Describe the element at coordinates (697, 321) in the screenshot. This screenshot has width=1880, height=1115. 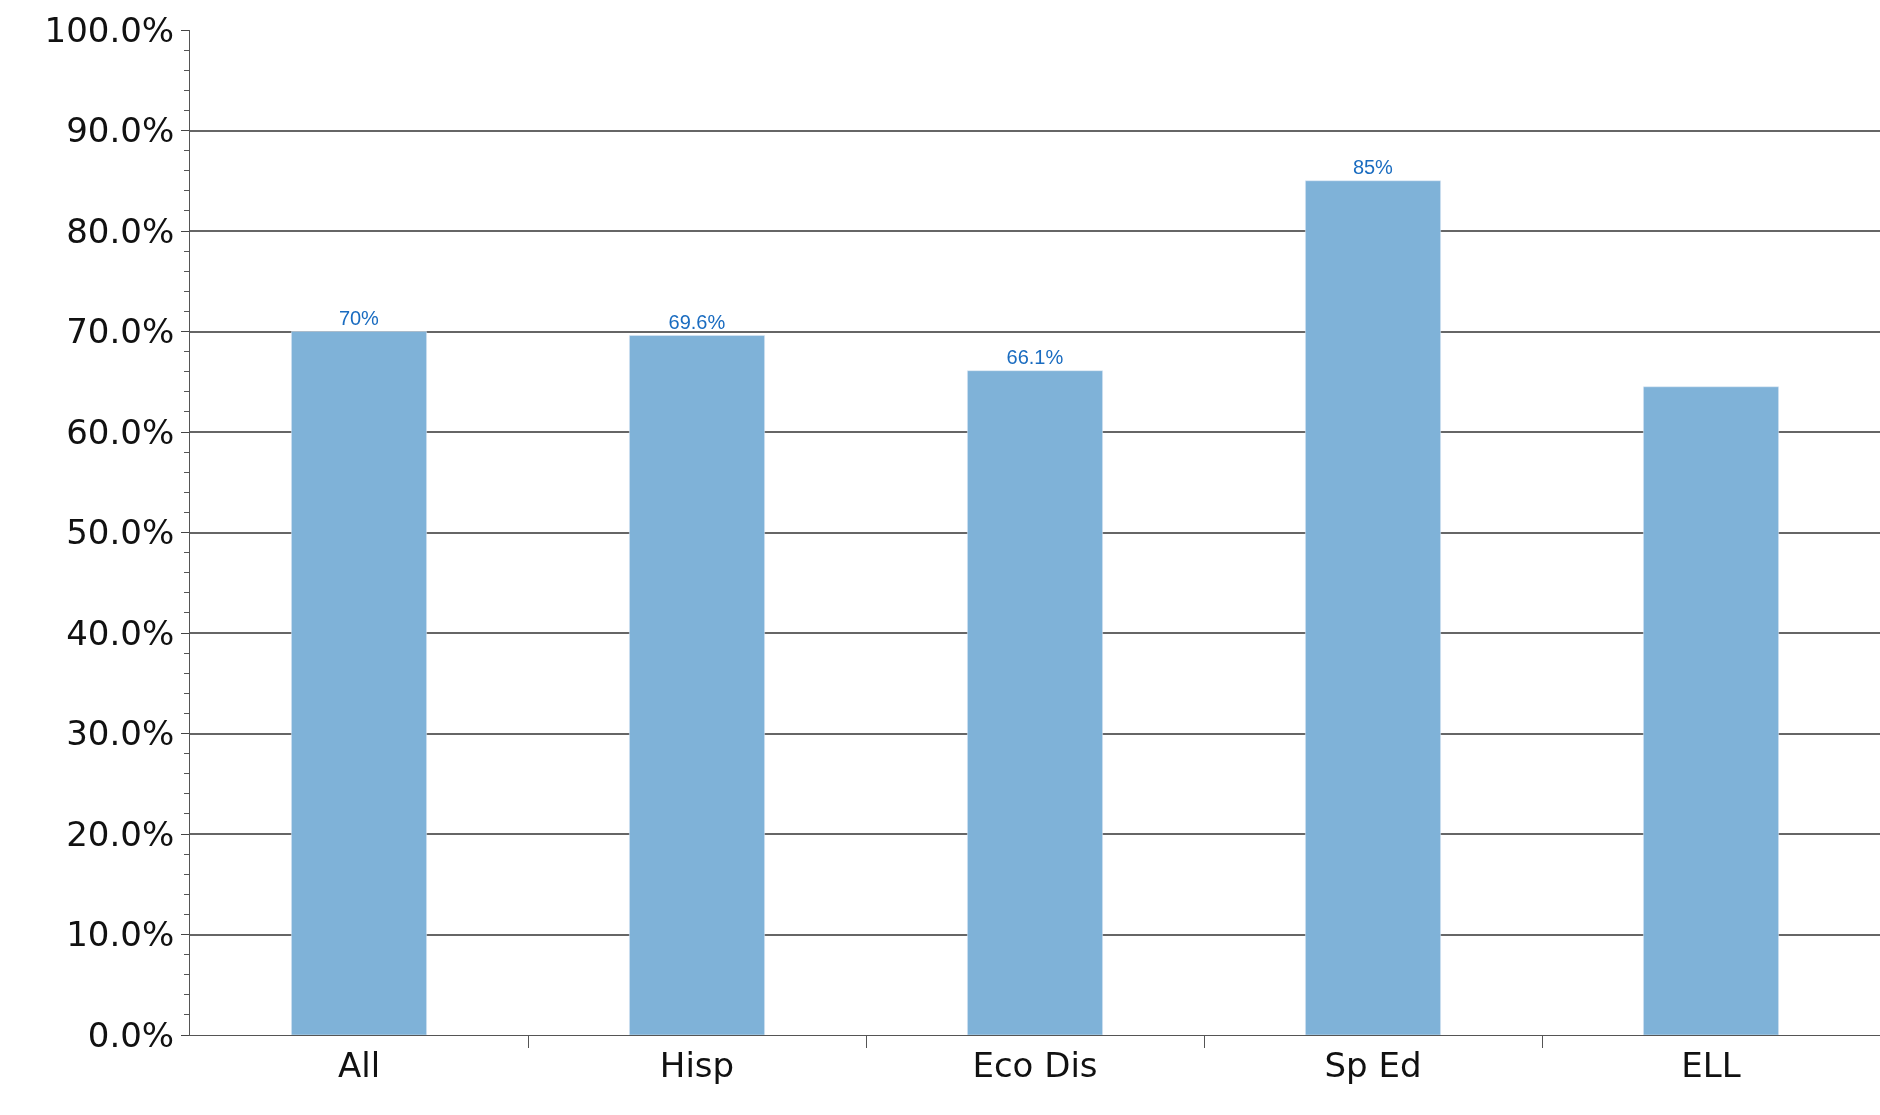
I see `data-label: 69.6%` at that location.